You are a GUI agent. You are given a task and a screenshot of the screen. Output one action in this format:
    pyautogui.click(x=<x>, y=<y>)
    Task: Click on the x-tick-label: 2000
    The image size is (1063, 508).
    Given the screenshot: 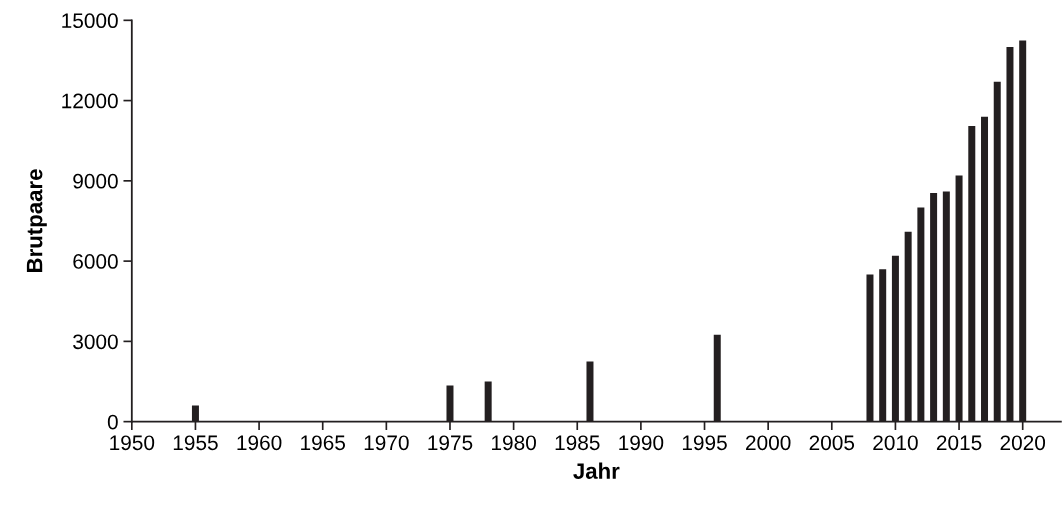 What is the action you would take?
    pyautogui.click(x=768, y=443)
    